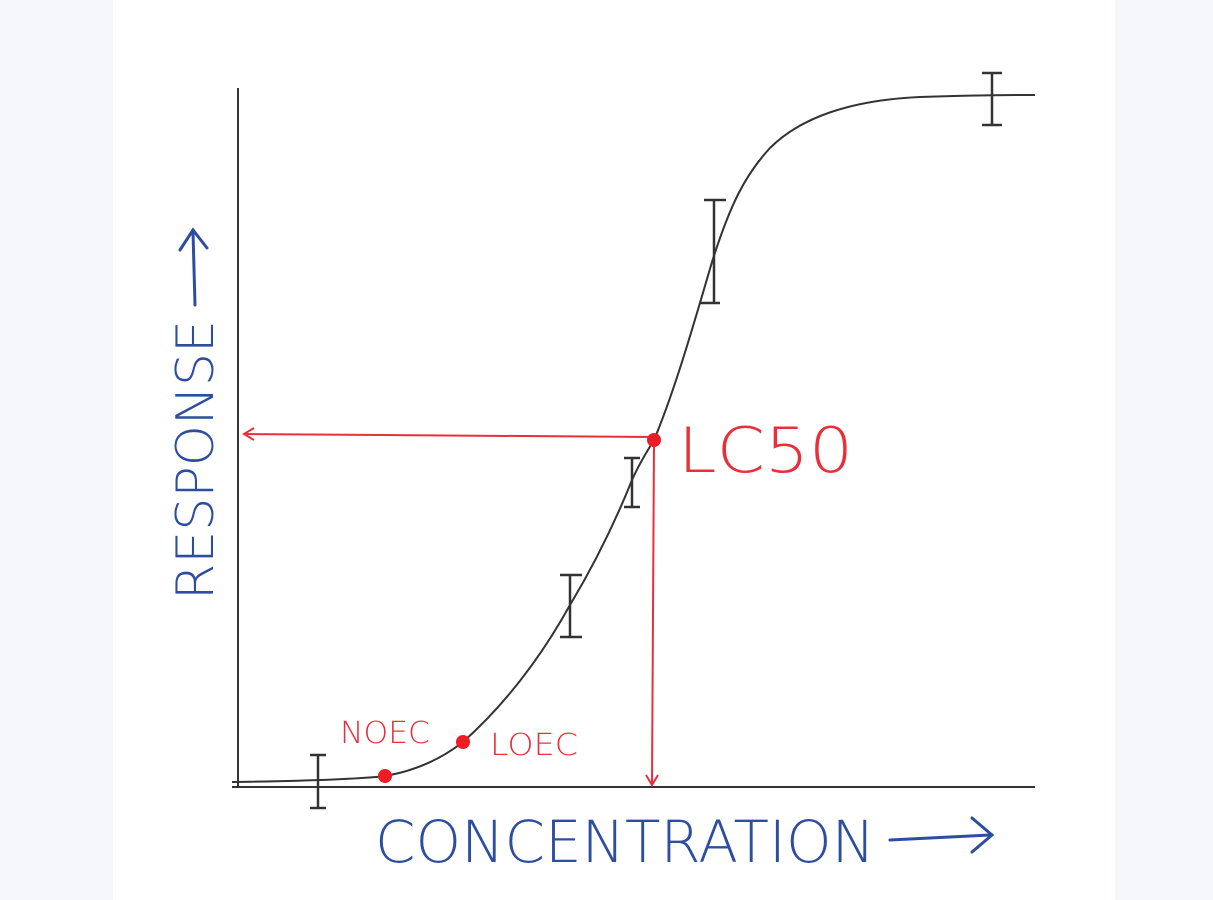 The height and width of the screenshot is (900, 1213). I want to click on x-arrow, so click(941, 835).